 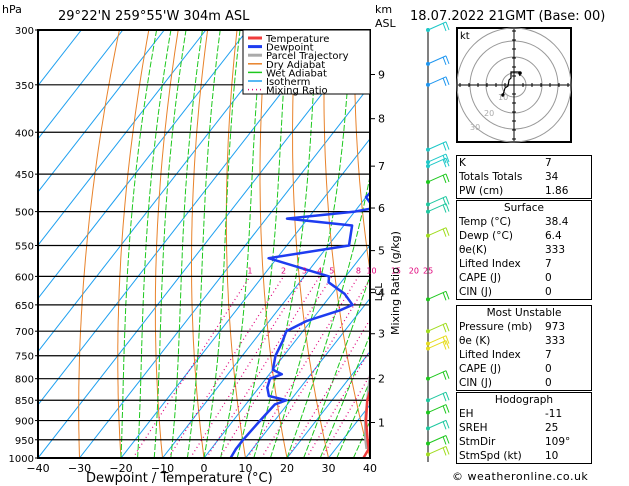 What do you see at coordinates (555, 327) in the screenshot?
I see `index-value: 973` at bounding box center [555, 327].